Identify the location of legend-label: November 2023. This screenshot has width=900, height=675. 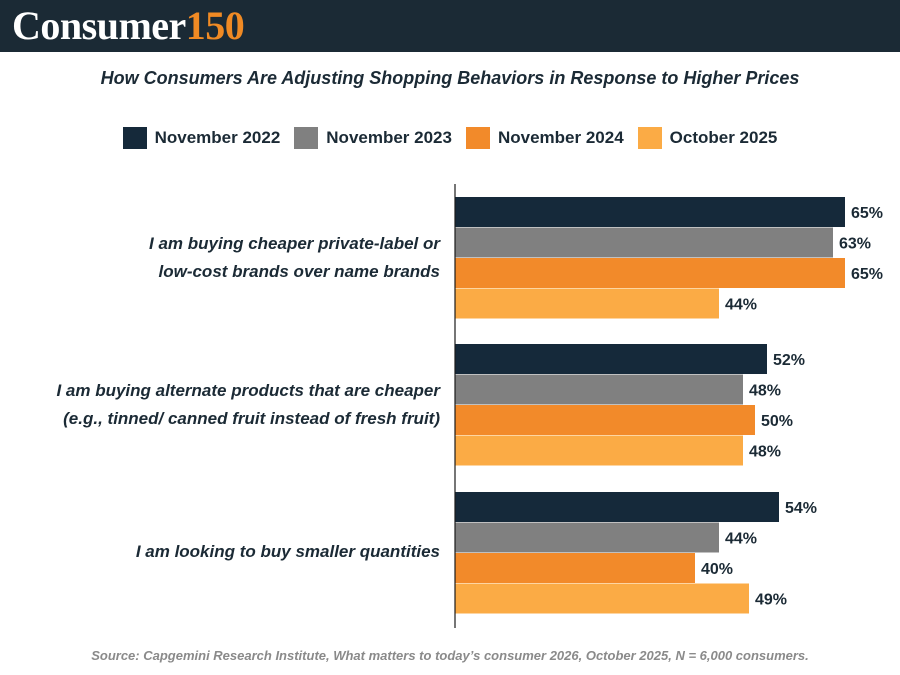
(389, 137).